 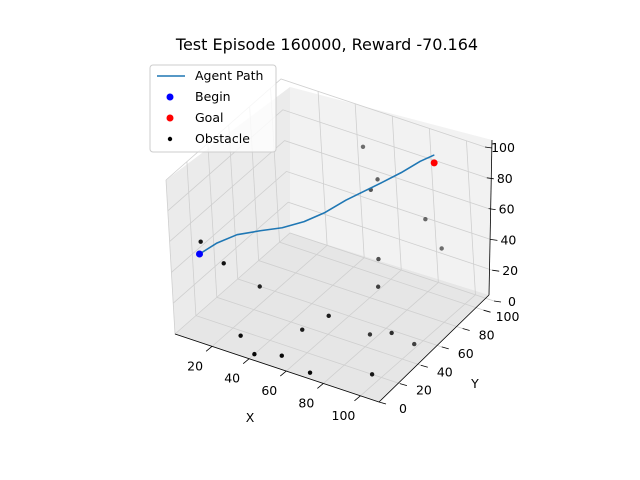 What do you see at coordinates (503, 147) in the screenshot?
I see `z-tick-label: 100` at bounding box center [503, 147].